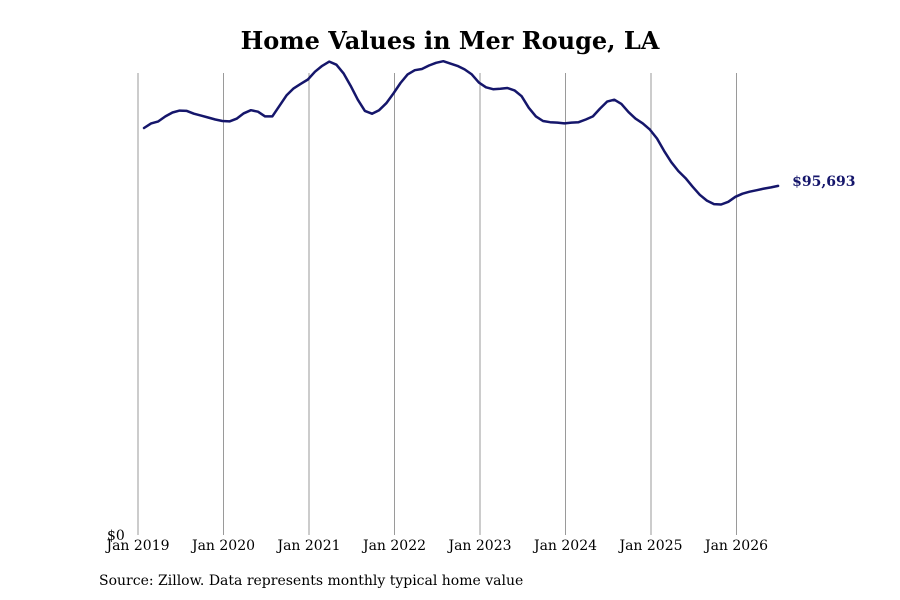 The image size is (900, 600). Describe the element at coordinates (450, 40) in the screenshot. I see `chart-title: Home Values in Mer Rouge, LA` at that location.